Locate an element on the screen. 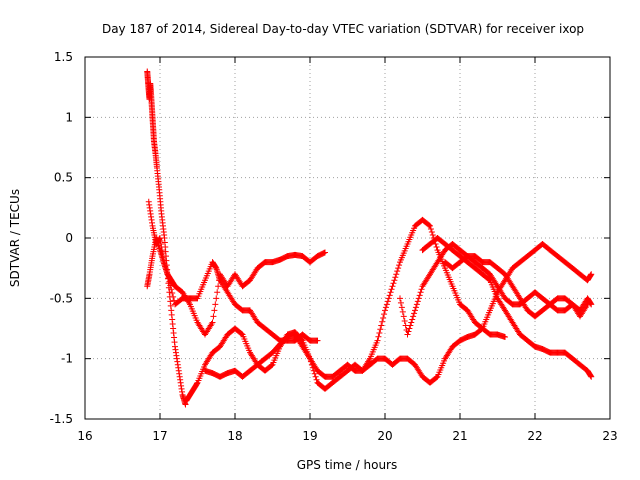  x-tick-label: 17 is located at coordinates (159, 436).